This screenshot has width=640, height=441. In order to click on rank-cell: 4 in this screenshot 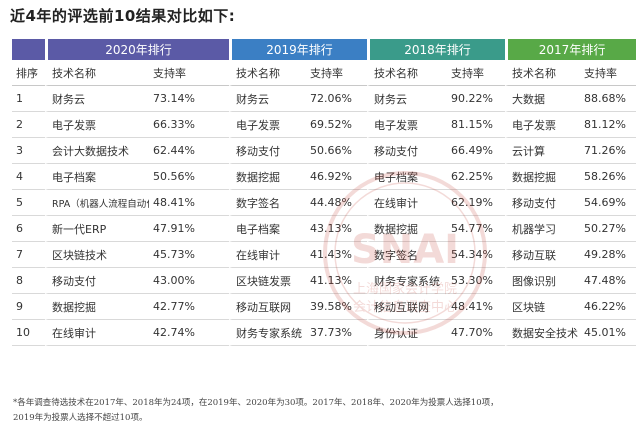, I will do `click(28, 177)`.